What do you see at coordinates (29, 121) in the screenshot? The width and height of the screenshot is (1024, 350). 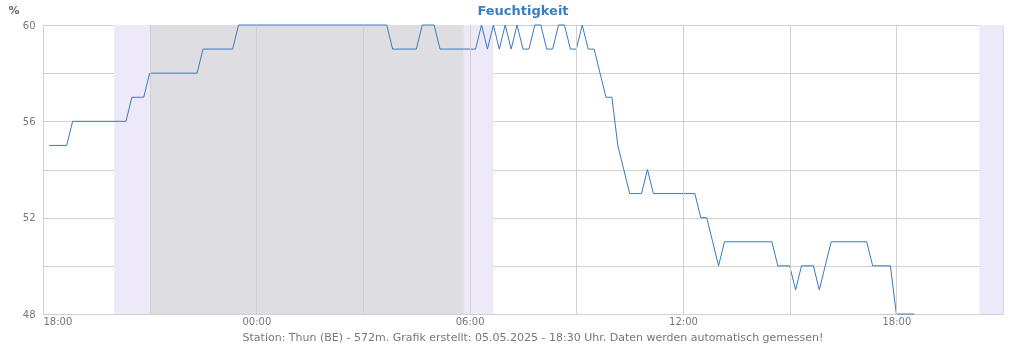 I see `y-tick-label: 56` at bounding box center [29, 121].